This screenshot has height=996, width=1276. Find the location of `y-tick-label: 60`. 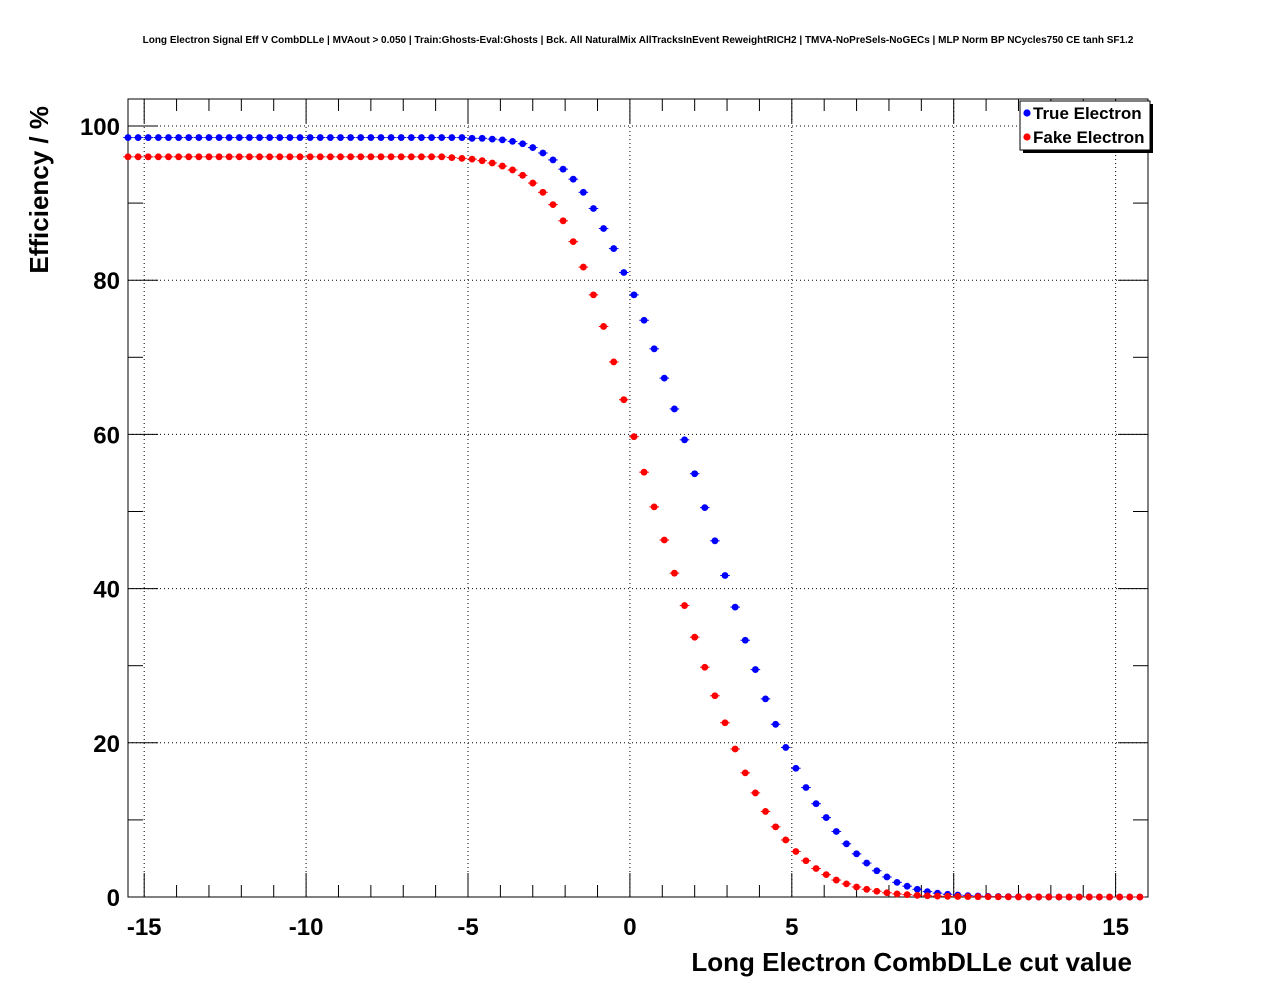

y-tick-label: 60 is located at coordinates (106, 435).